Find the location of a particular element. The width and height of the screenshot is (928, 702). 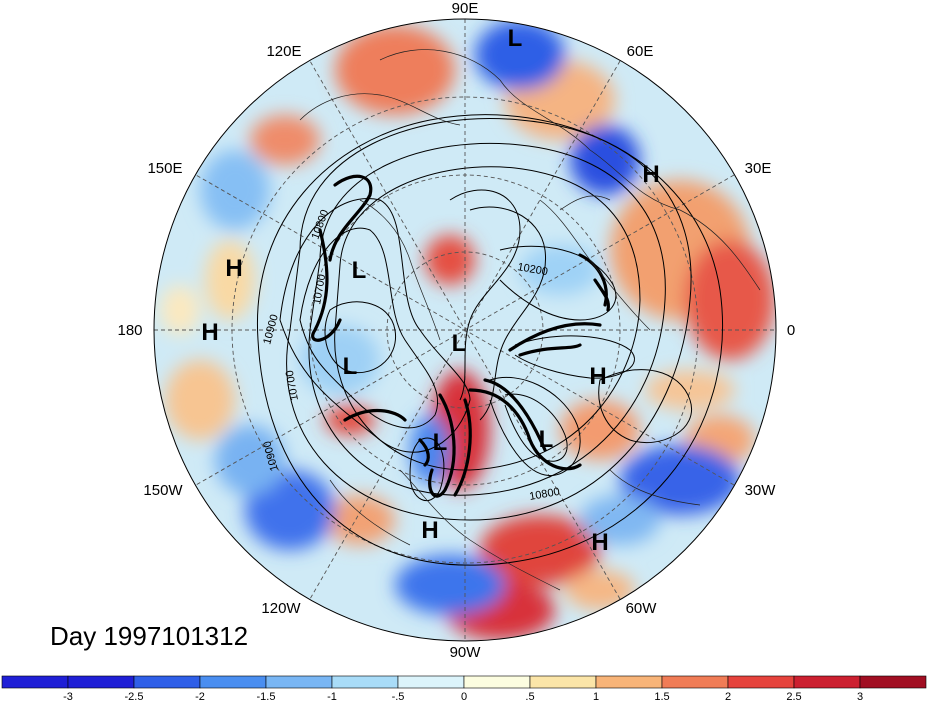

lon-label-150w: 150W is located at coordinates (163, 490).